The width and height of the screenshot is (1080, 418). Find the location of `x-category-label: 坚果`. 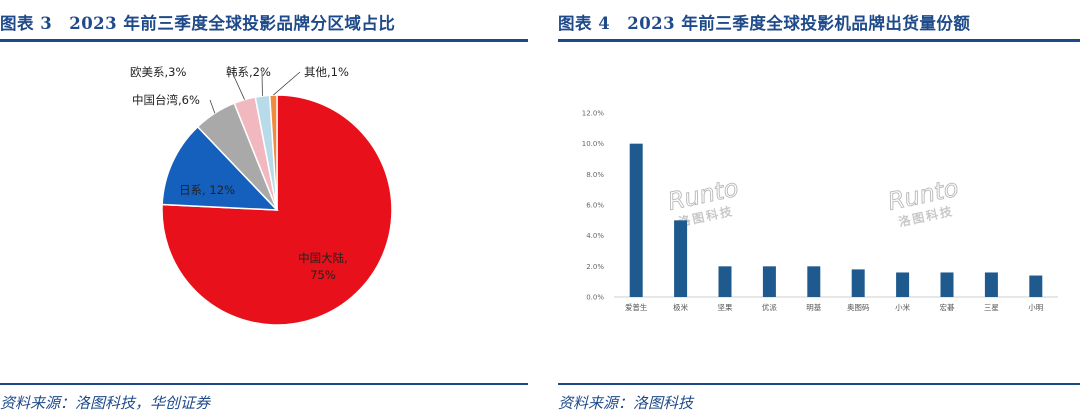

x-category-label: 坚果 is located at coordinates (725, 307).